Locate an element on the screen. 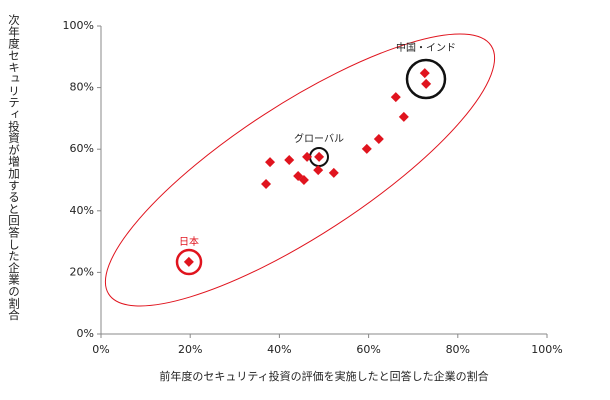 This screenshot has height=400, width=610. y-tick-label: 0% is located at coordinates (85, 333).